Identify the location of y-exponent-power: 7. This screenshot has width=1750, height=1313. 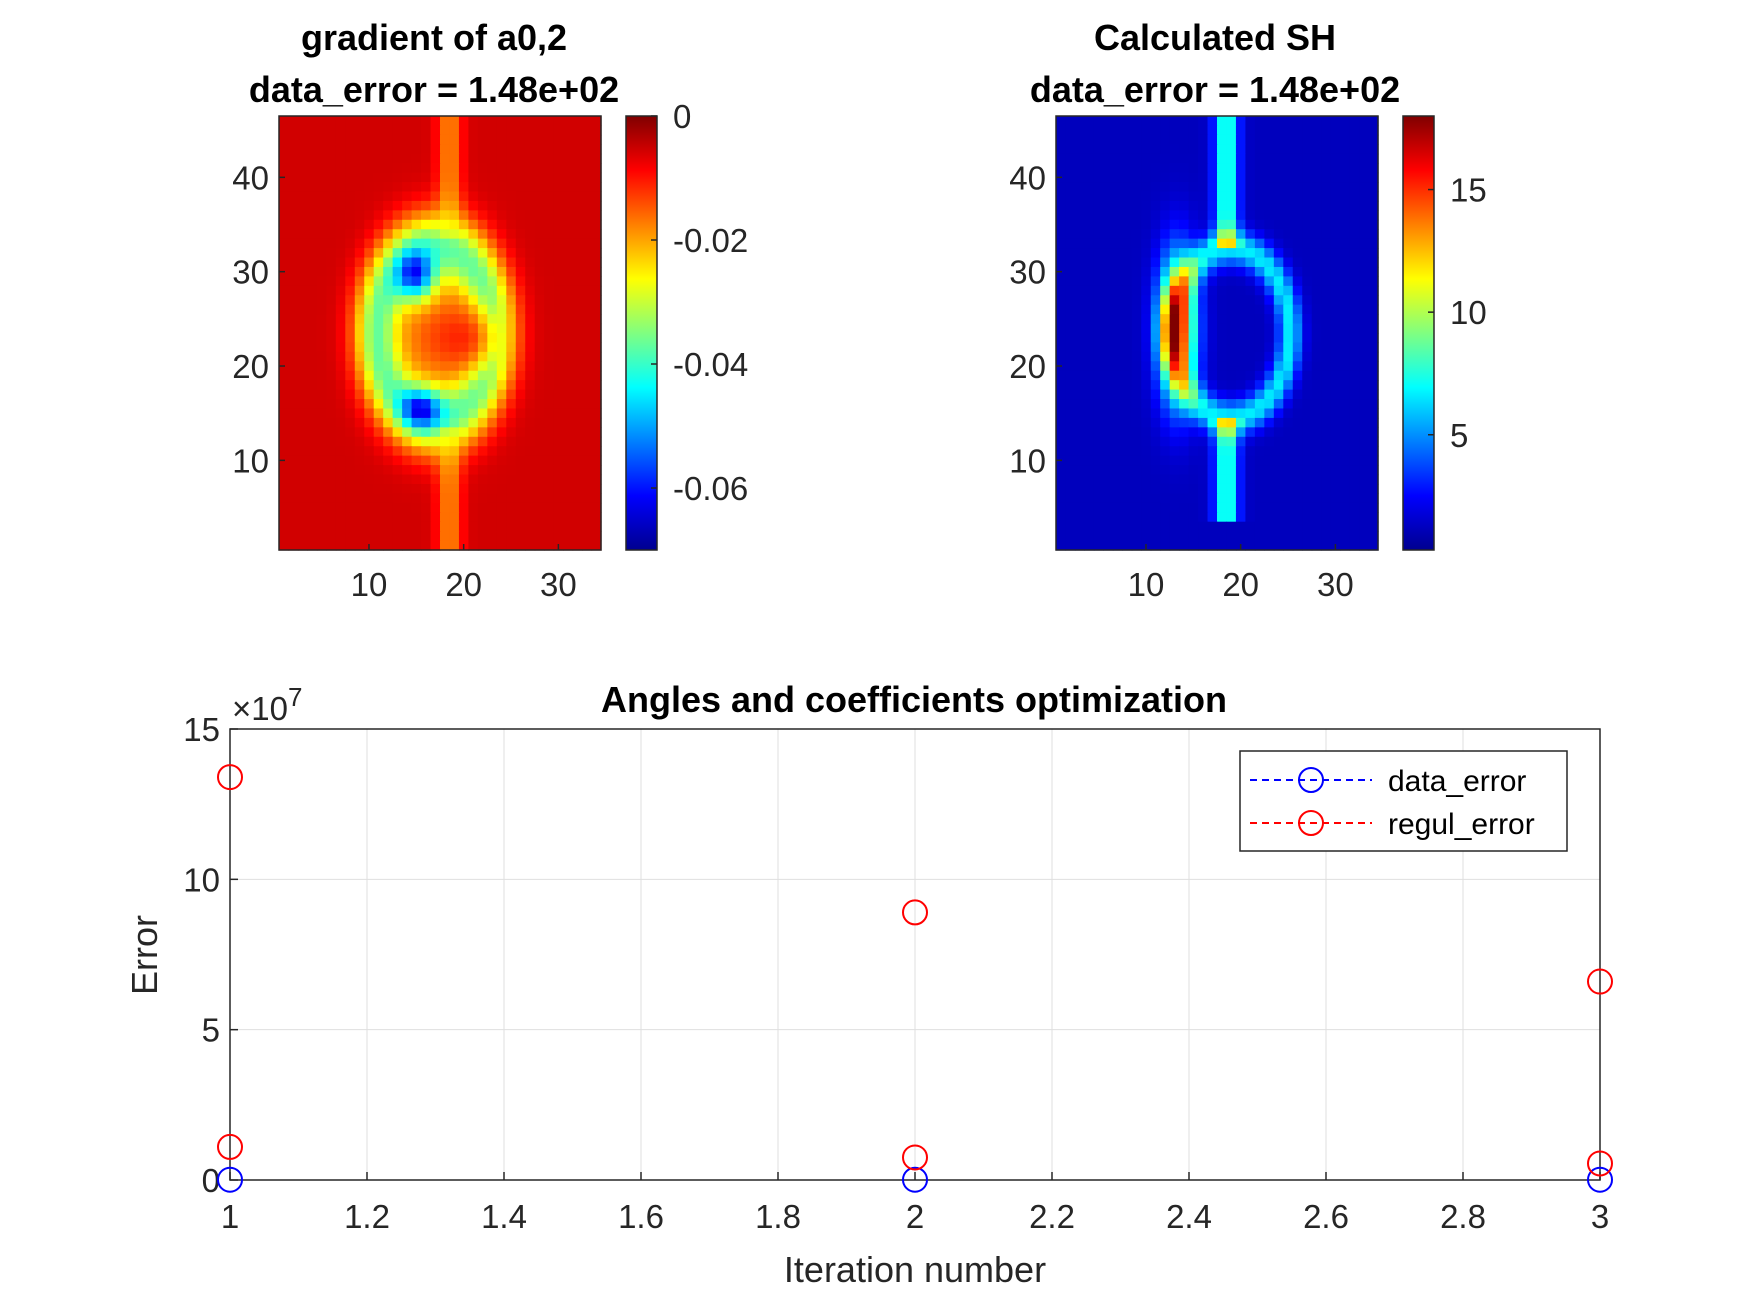
(295, 697).